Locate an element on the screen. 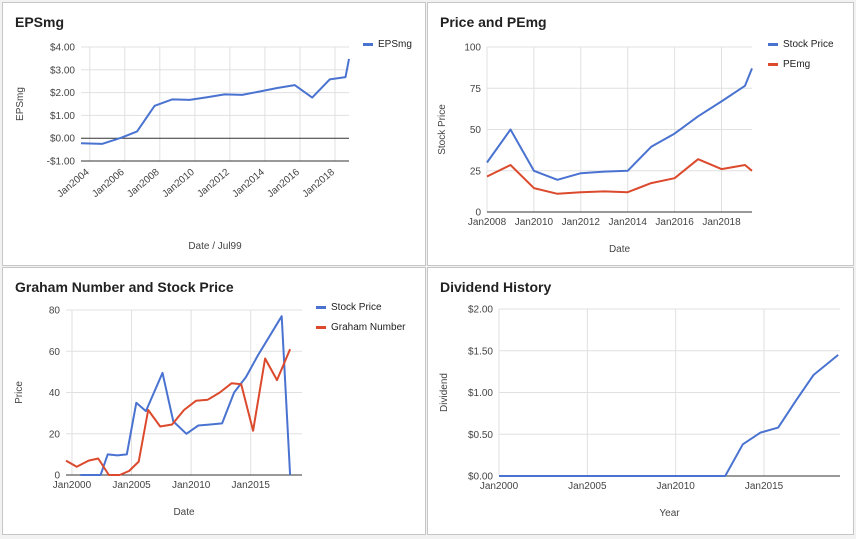  y-tick-label: 25 is located at coordinates (476, 171).